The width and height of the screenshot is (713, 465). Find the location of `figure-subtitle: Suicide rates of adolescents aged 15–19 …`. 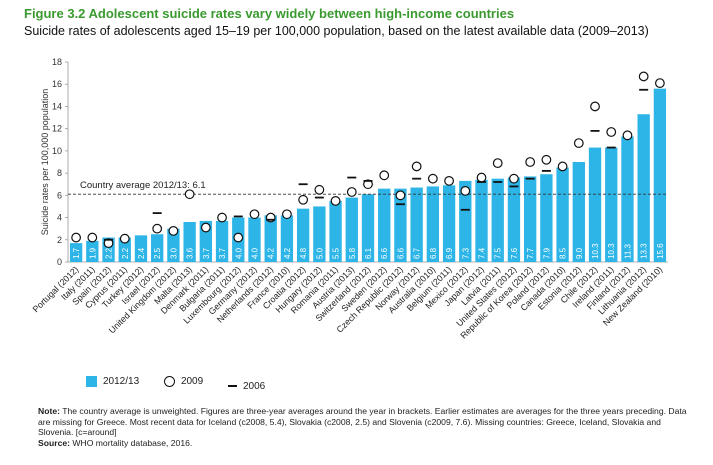

figure-subtitle: Suicide rates of adolescents aged 15–19 … is located at coordinates (336, 31).